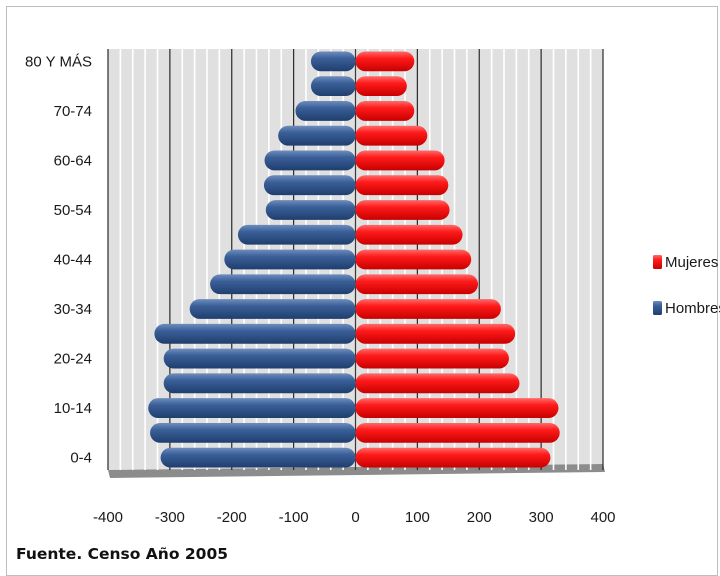 This screenshot has height=576, width=720. Describe the element at coordinates (73, 160) in the screenshot. I see `y-tick-label: 60-64` at that location.